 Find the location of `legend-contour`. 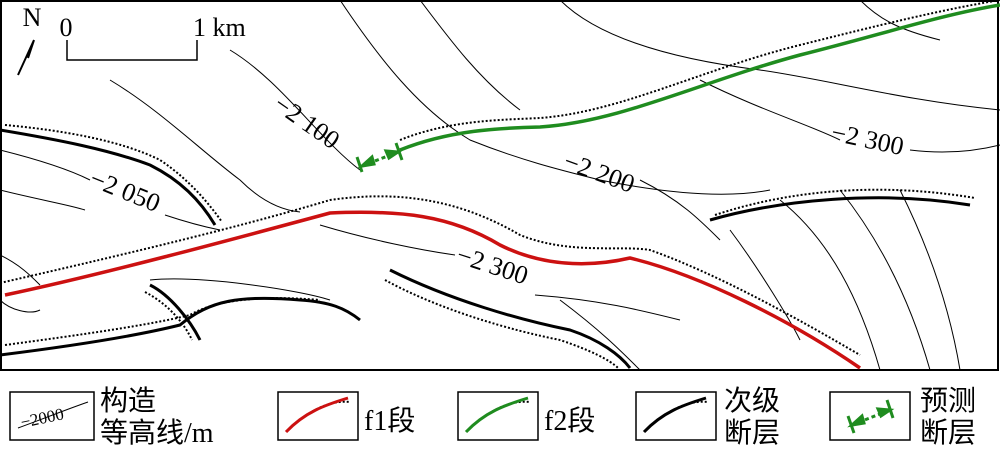

legend-contour is located at coordinates (53, 415).